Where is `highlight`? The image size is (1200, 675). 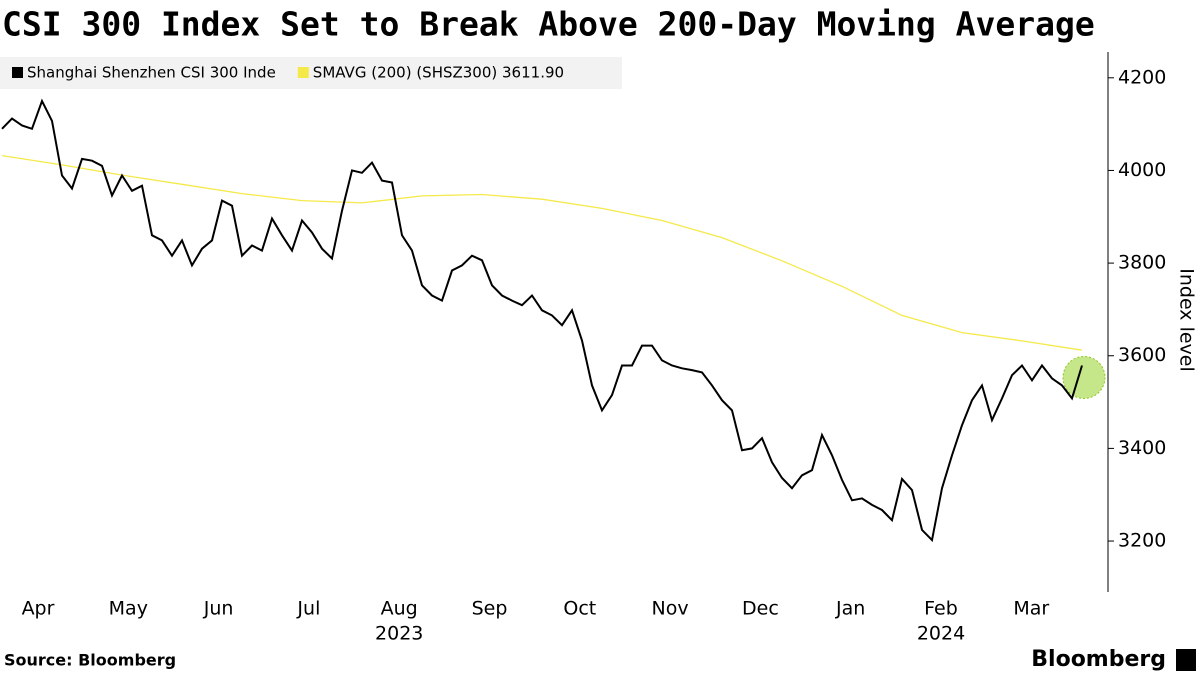
highlight is located at coordinates (1084, 377).